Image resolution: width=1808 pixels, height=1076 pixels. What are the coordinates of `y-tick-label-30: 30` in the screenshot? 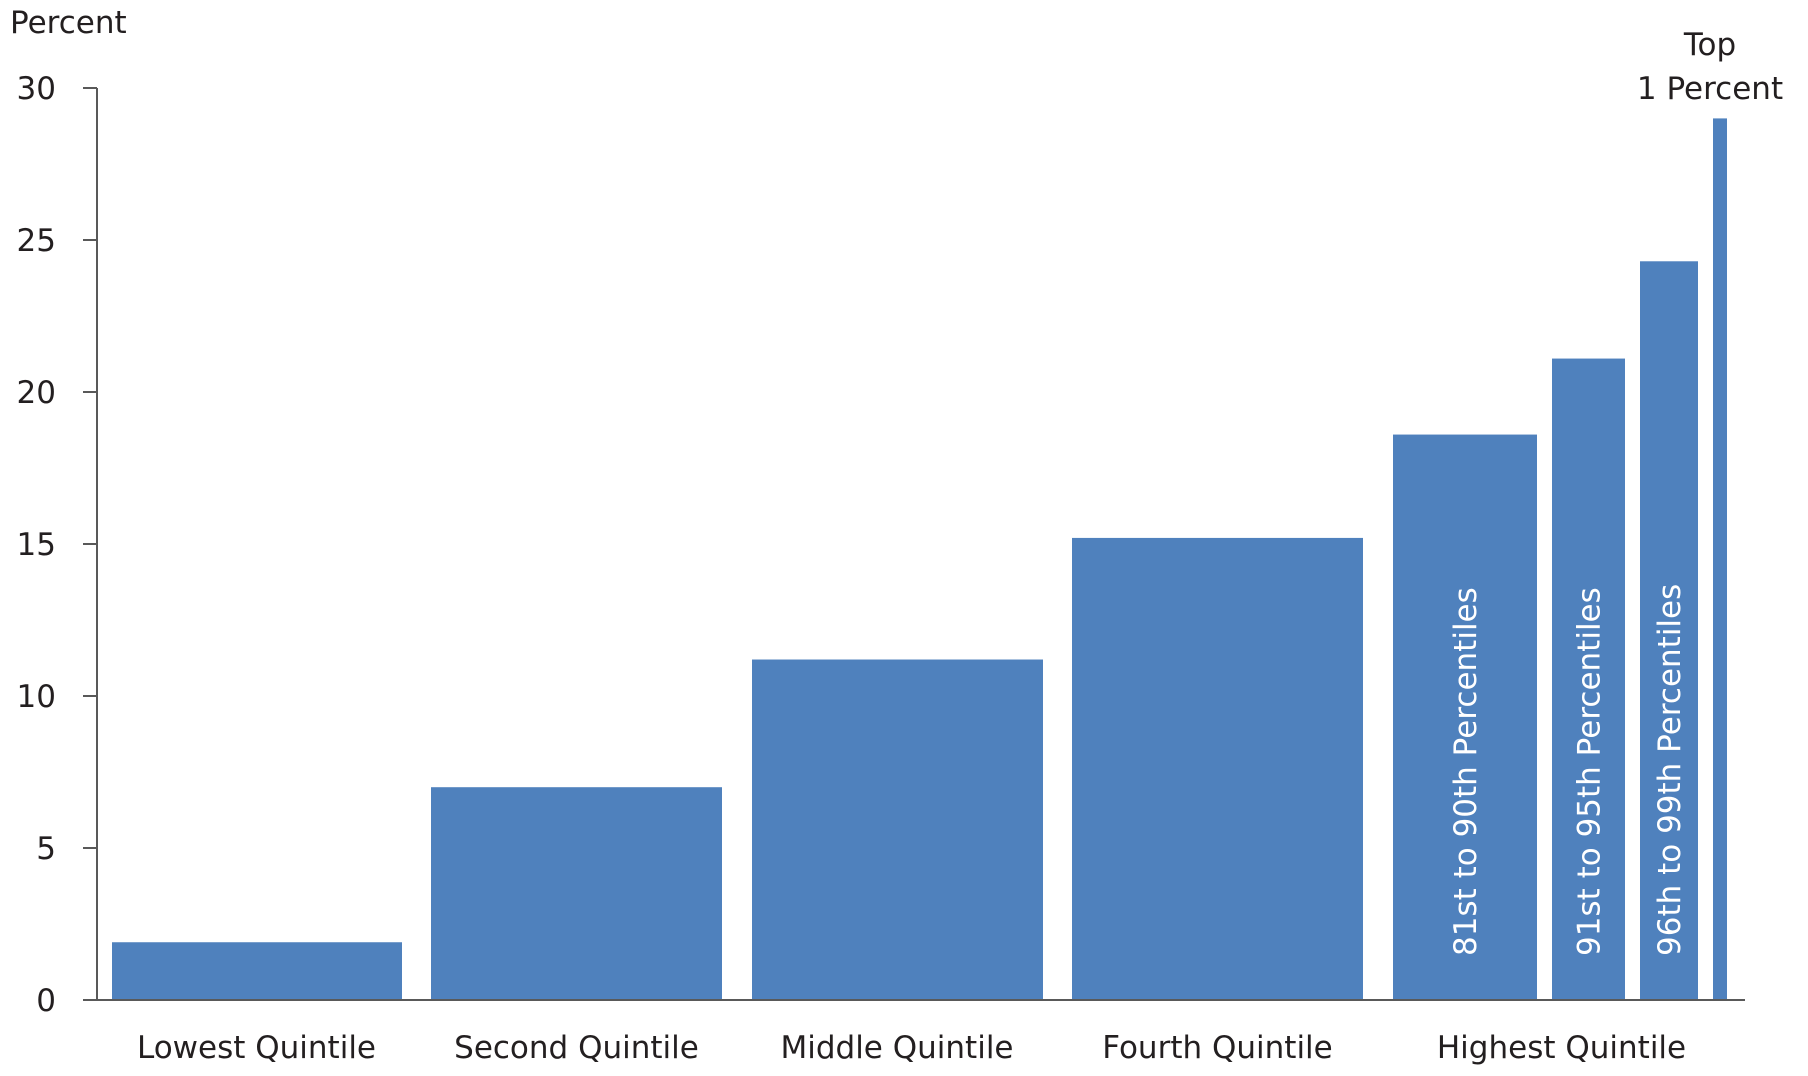 It's located at (36, 89).